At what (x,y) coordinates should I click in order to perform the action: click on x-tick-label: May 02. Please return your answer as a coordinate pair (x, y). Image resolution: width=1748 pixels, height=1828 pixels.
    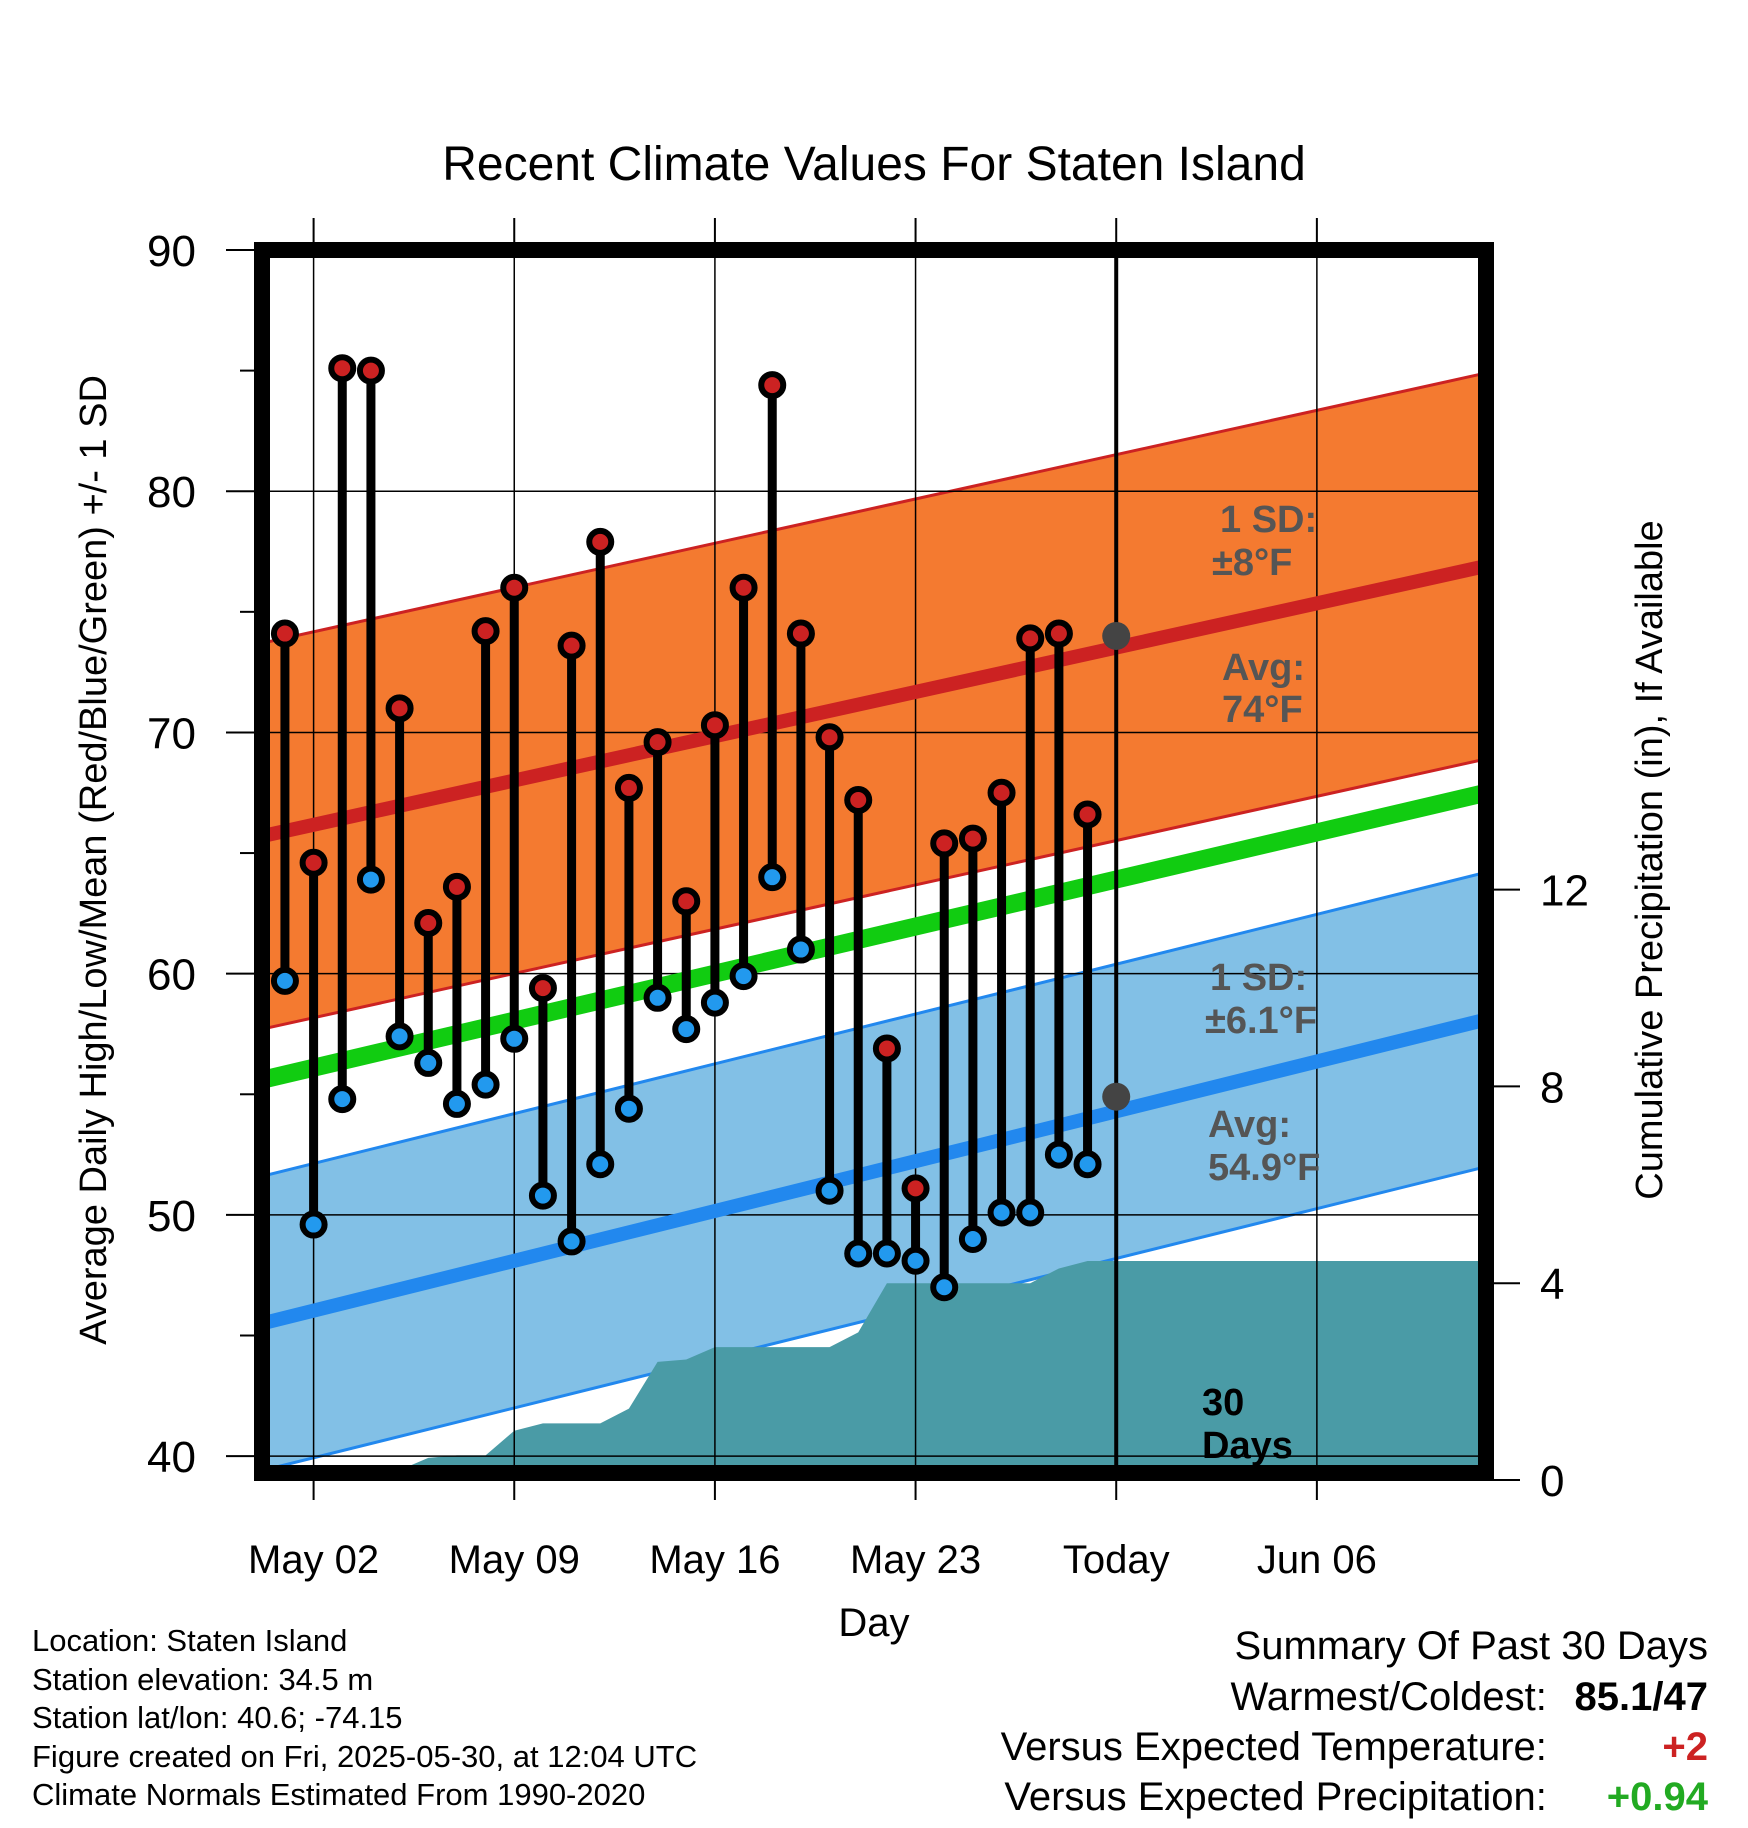
    Looking at the image, I should click on (313, 1560).